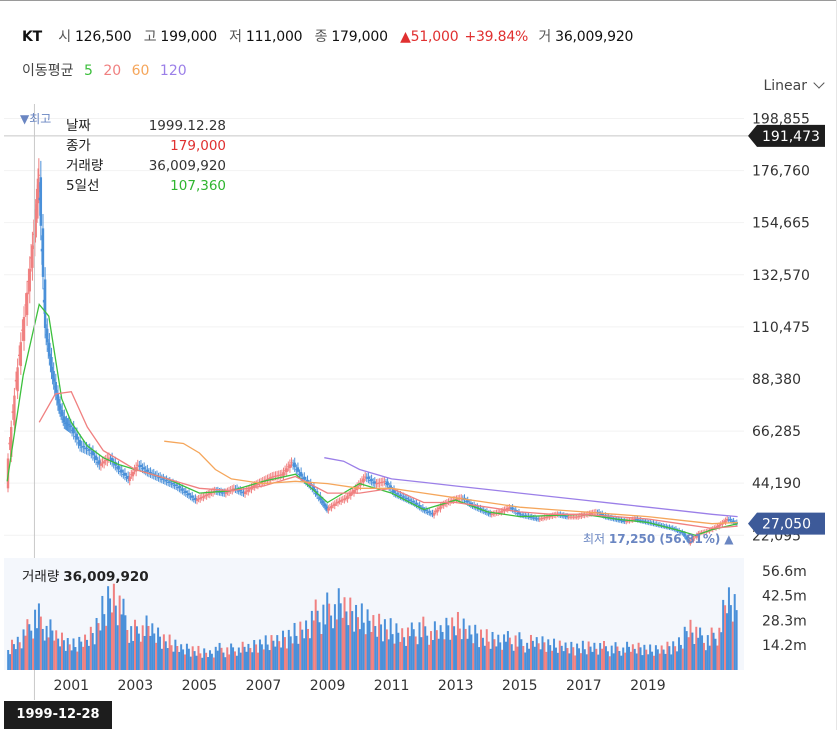 This screenshot has width=837, height=730. Describe the element at coordinates (140, 71) in the screenshot. I see `ma-60-toggle: 60` at that location.